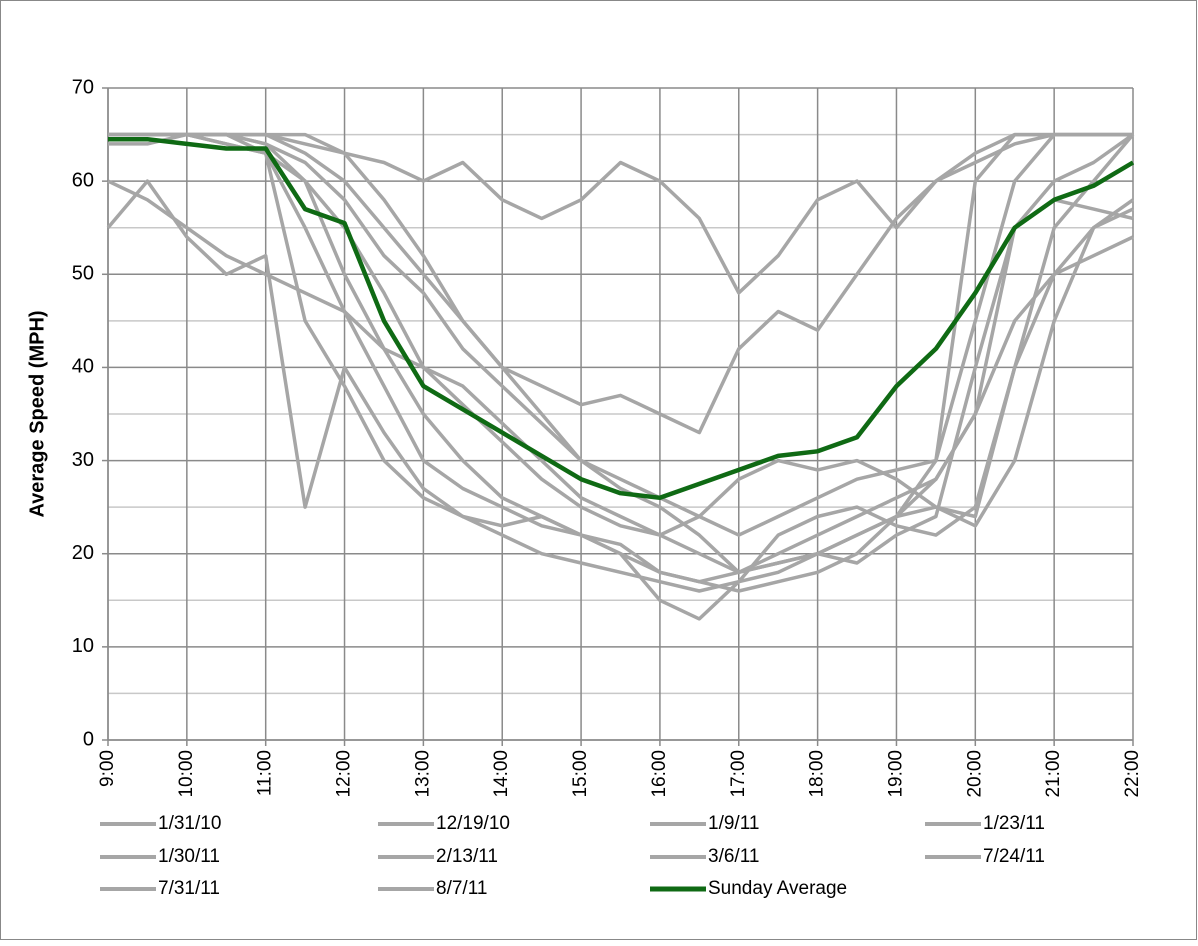 The width and height of the screenshot is (1198, 946). What do you see at coordinates (189, 823) in the screenshot?
I see `legend-label: 1/31/10` at bounding box center [189, 823].